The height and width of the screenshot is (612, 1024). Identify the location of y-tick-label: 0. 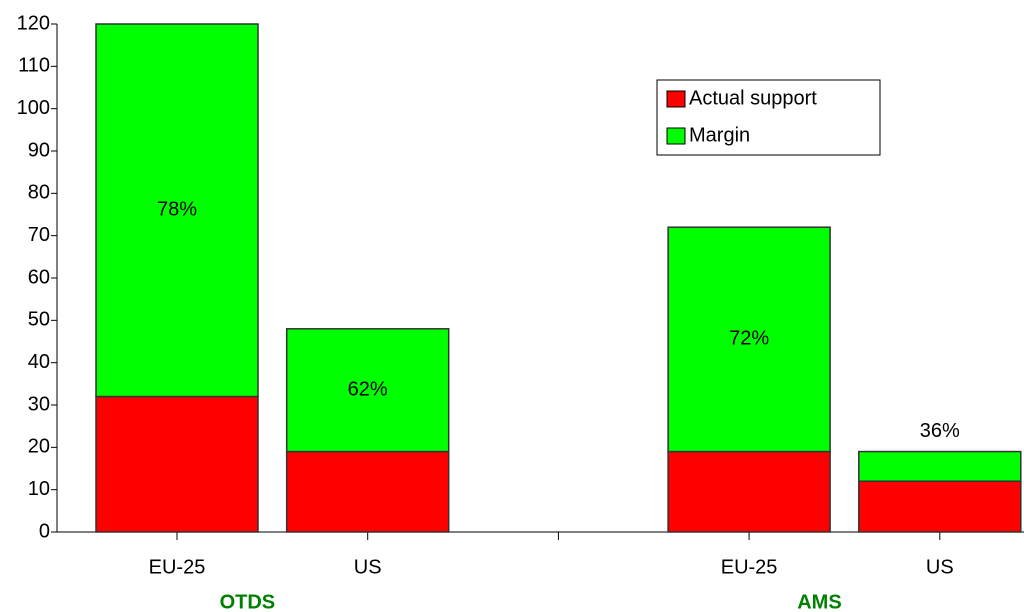
(44, 531).